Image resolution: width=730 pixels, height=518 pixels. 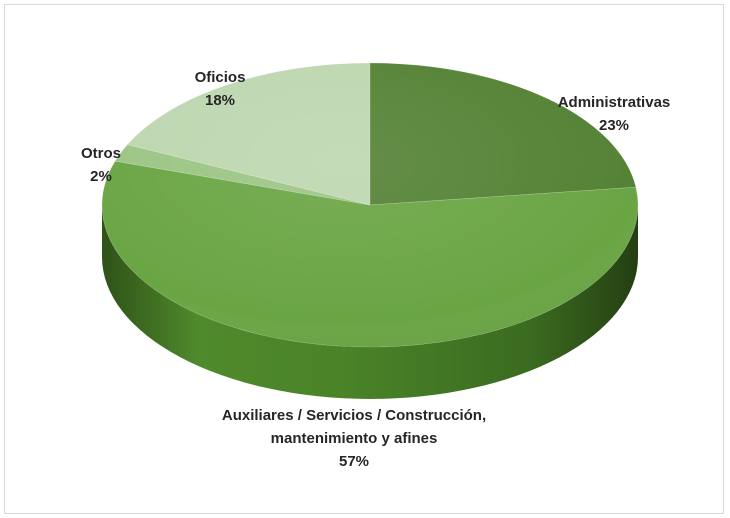 What do you see at coordinates (614, 102) in the screenshot?
I see `slice-category-label: Administrativas` at bounding box center [614, 102].